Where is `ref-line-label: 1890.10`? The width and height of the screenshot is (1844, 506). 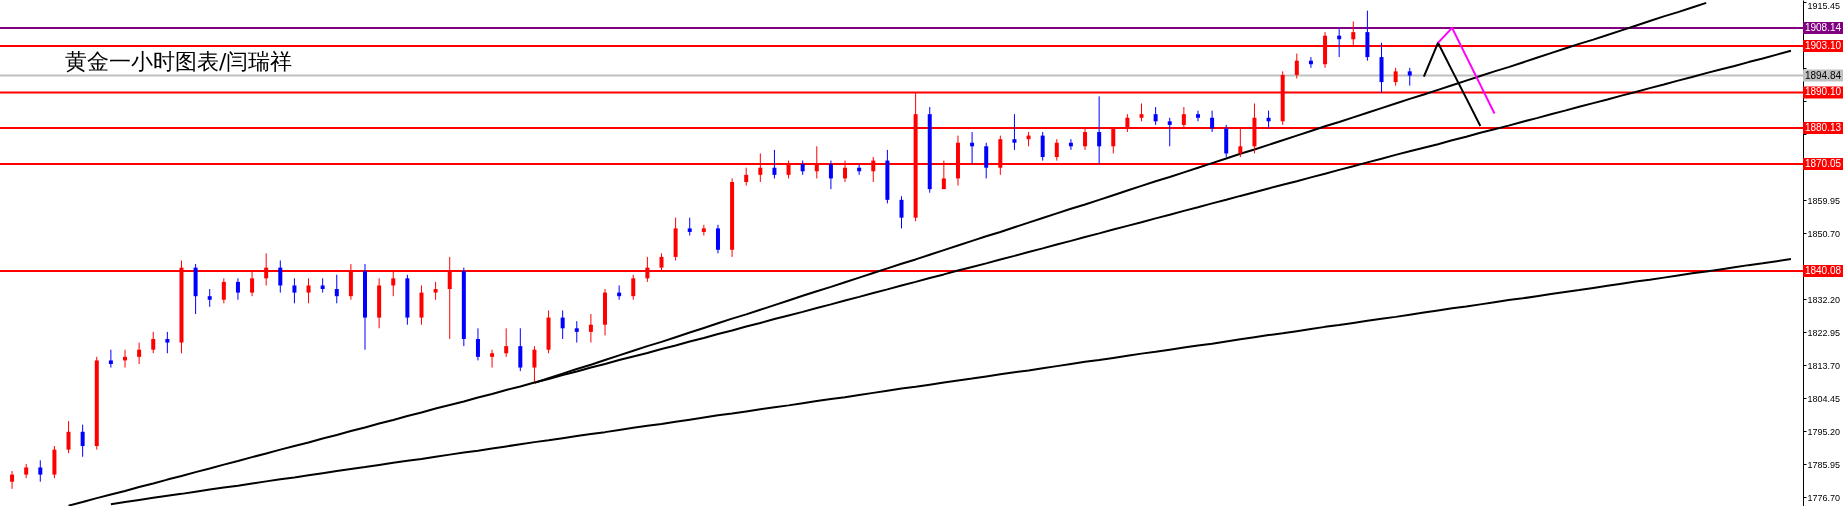
ref-line-label: 1890.10 is located at coordinates (1823, 92).